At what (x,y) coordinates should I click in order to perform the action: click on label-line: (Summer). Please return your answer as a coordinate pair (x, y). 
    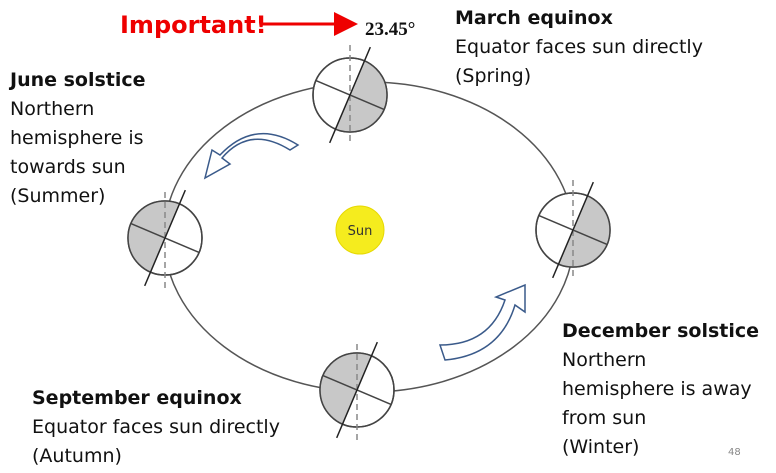
    Looking at the image, I should click on (57, 196).